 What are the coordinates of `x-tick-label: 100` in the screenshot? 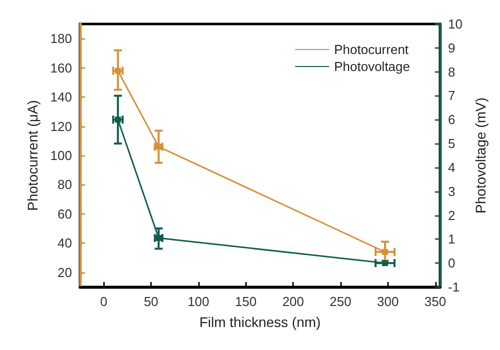 It's located at (199, 301).